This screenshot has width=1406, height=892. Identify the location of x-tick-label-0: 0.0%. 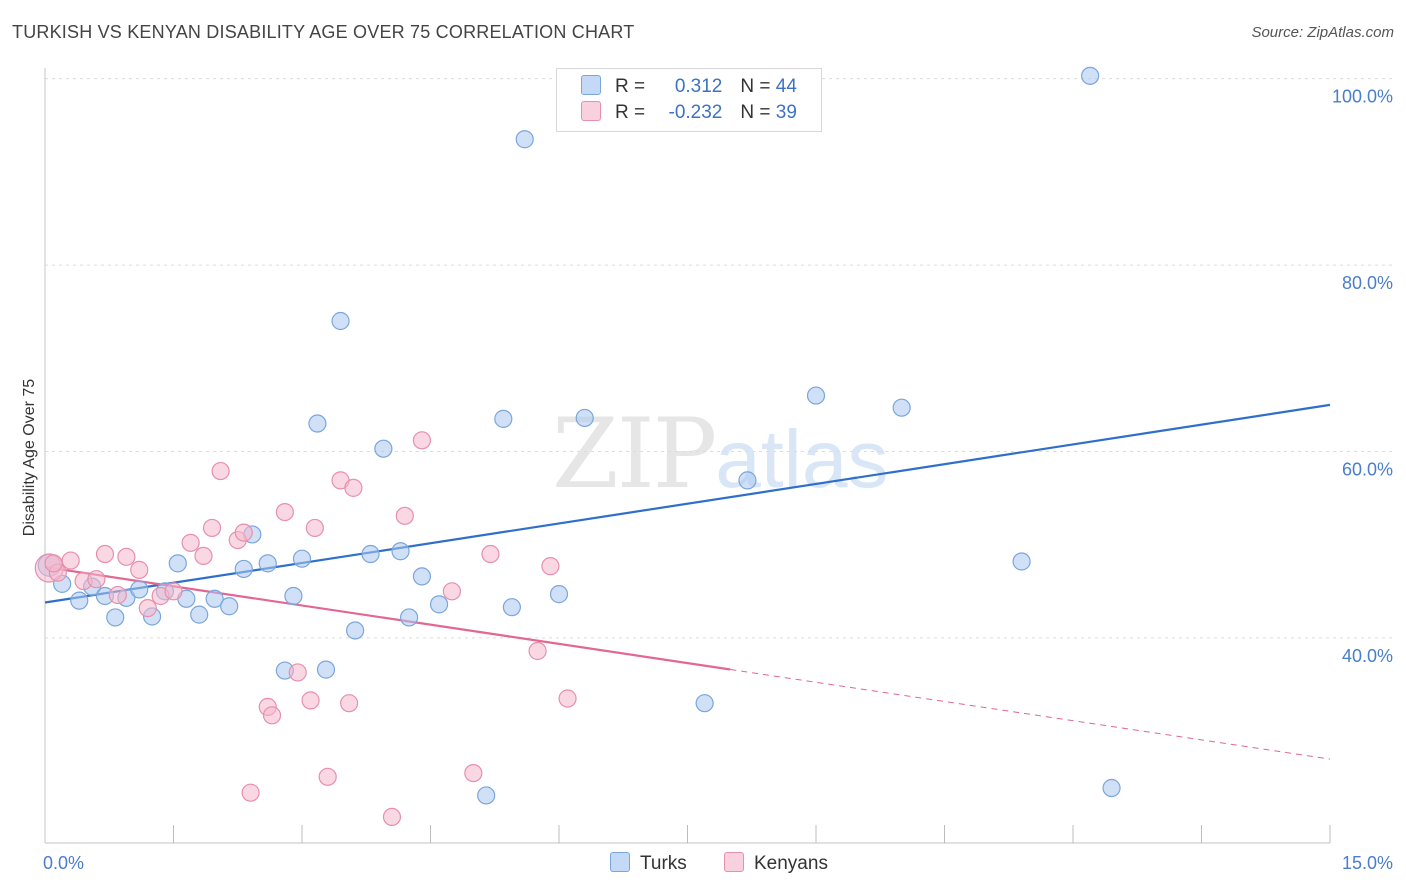
(63, 863).